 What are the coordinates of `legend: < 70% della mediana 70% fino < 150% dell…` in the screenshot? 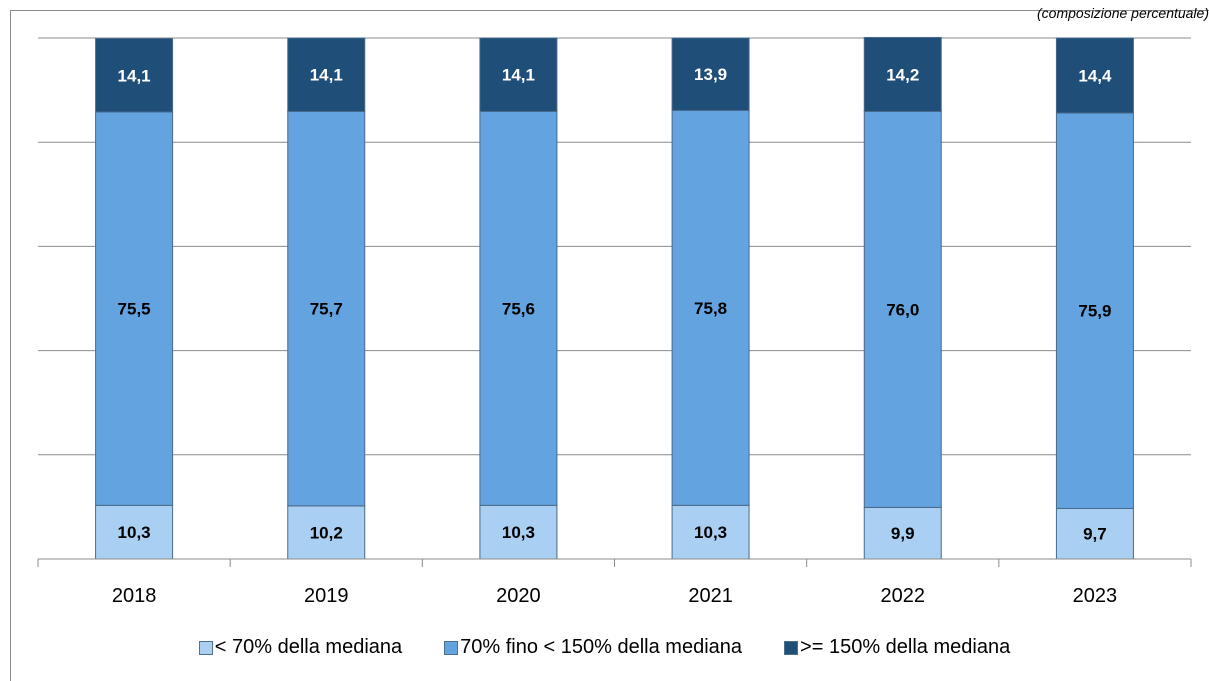 It's located at (604, 647).